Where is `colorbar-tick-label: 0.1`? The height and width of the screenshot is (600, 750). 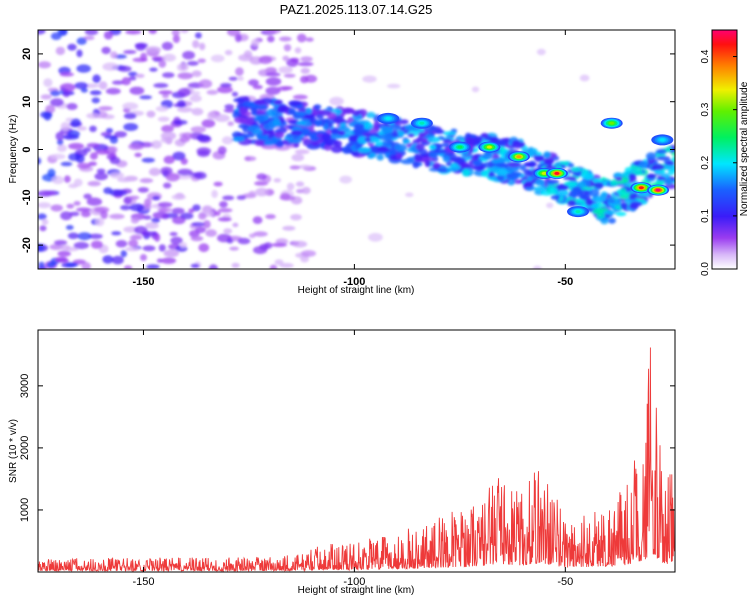
colorbar-tick-label: 0.1 is located at coordinates (705, 216).